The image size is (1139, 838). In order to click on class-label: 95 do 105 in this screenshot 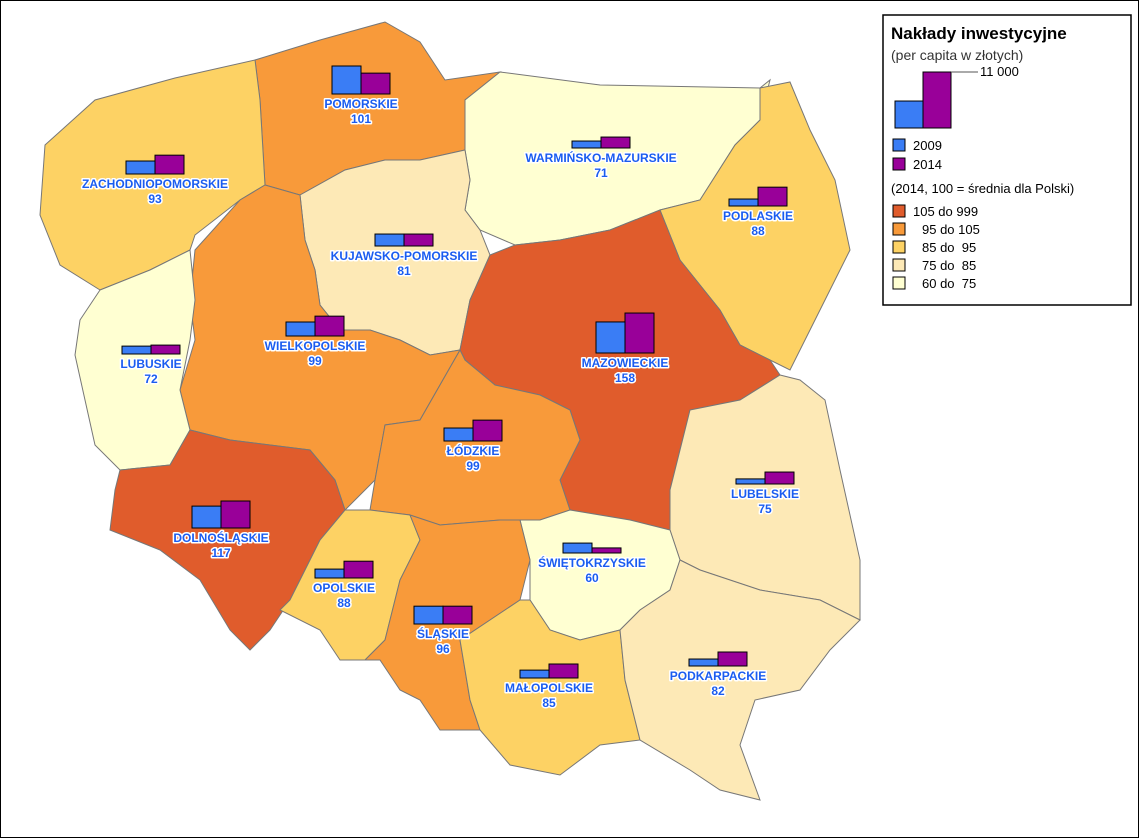, I will do `click(951, 229)`.